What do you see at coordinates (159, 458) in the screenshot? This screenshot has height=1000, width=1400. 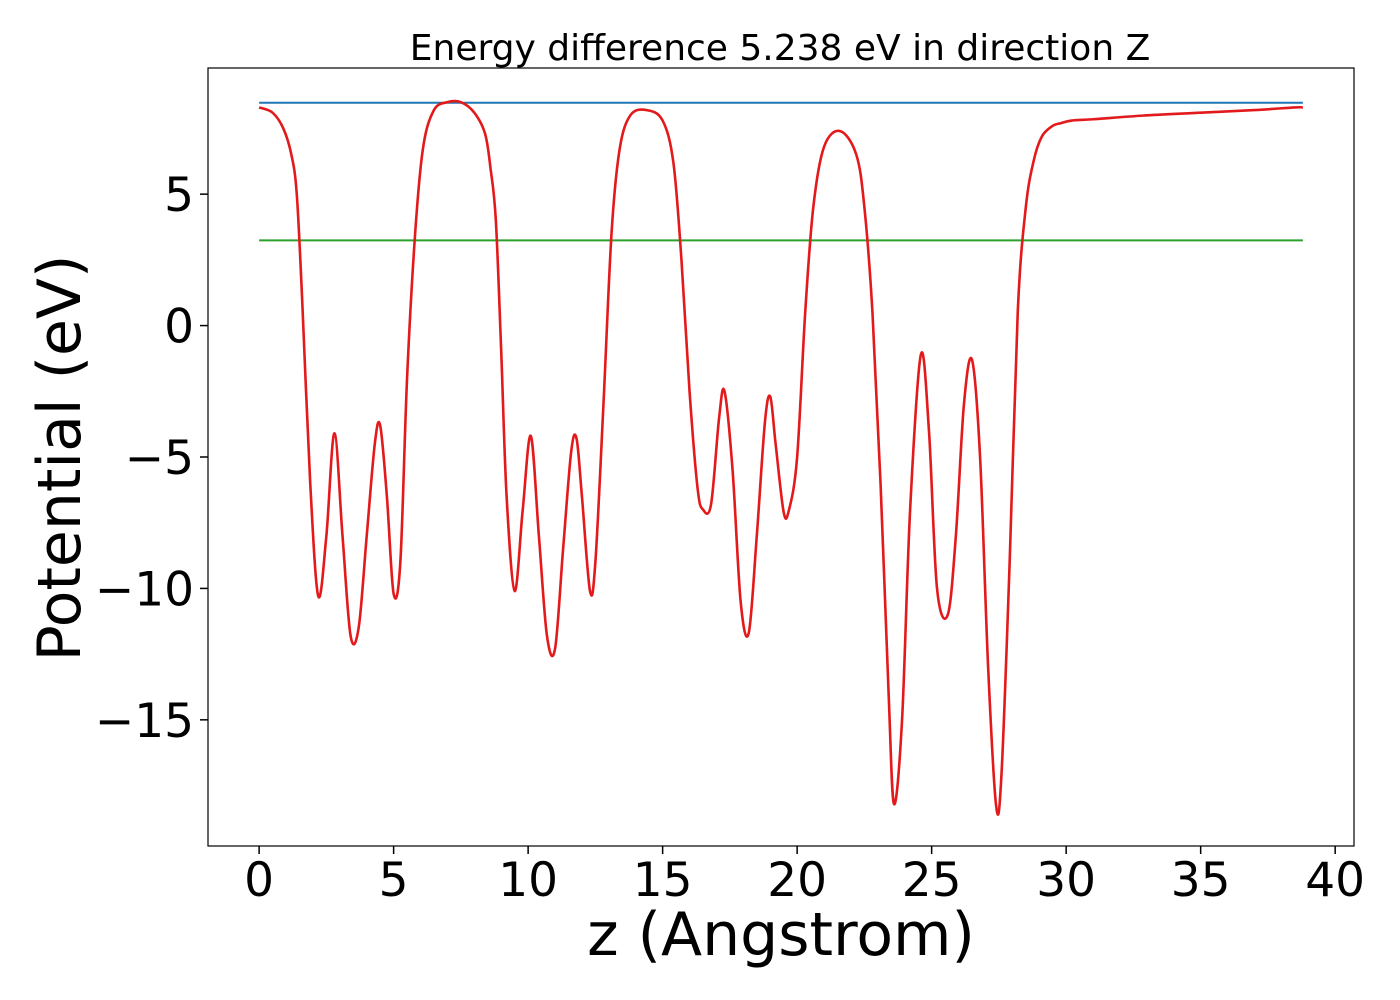 I see `y-tick-label: −5` at bounding box center [159, 458].